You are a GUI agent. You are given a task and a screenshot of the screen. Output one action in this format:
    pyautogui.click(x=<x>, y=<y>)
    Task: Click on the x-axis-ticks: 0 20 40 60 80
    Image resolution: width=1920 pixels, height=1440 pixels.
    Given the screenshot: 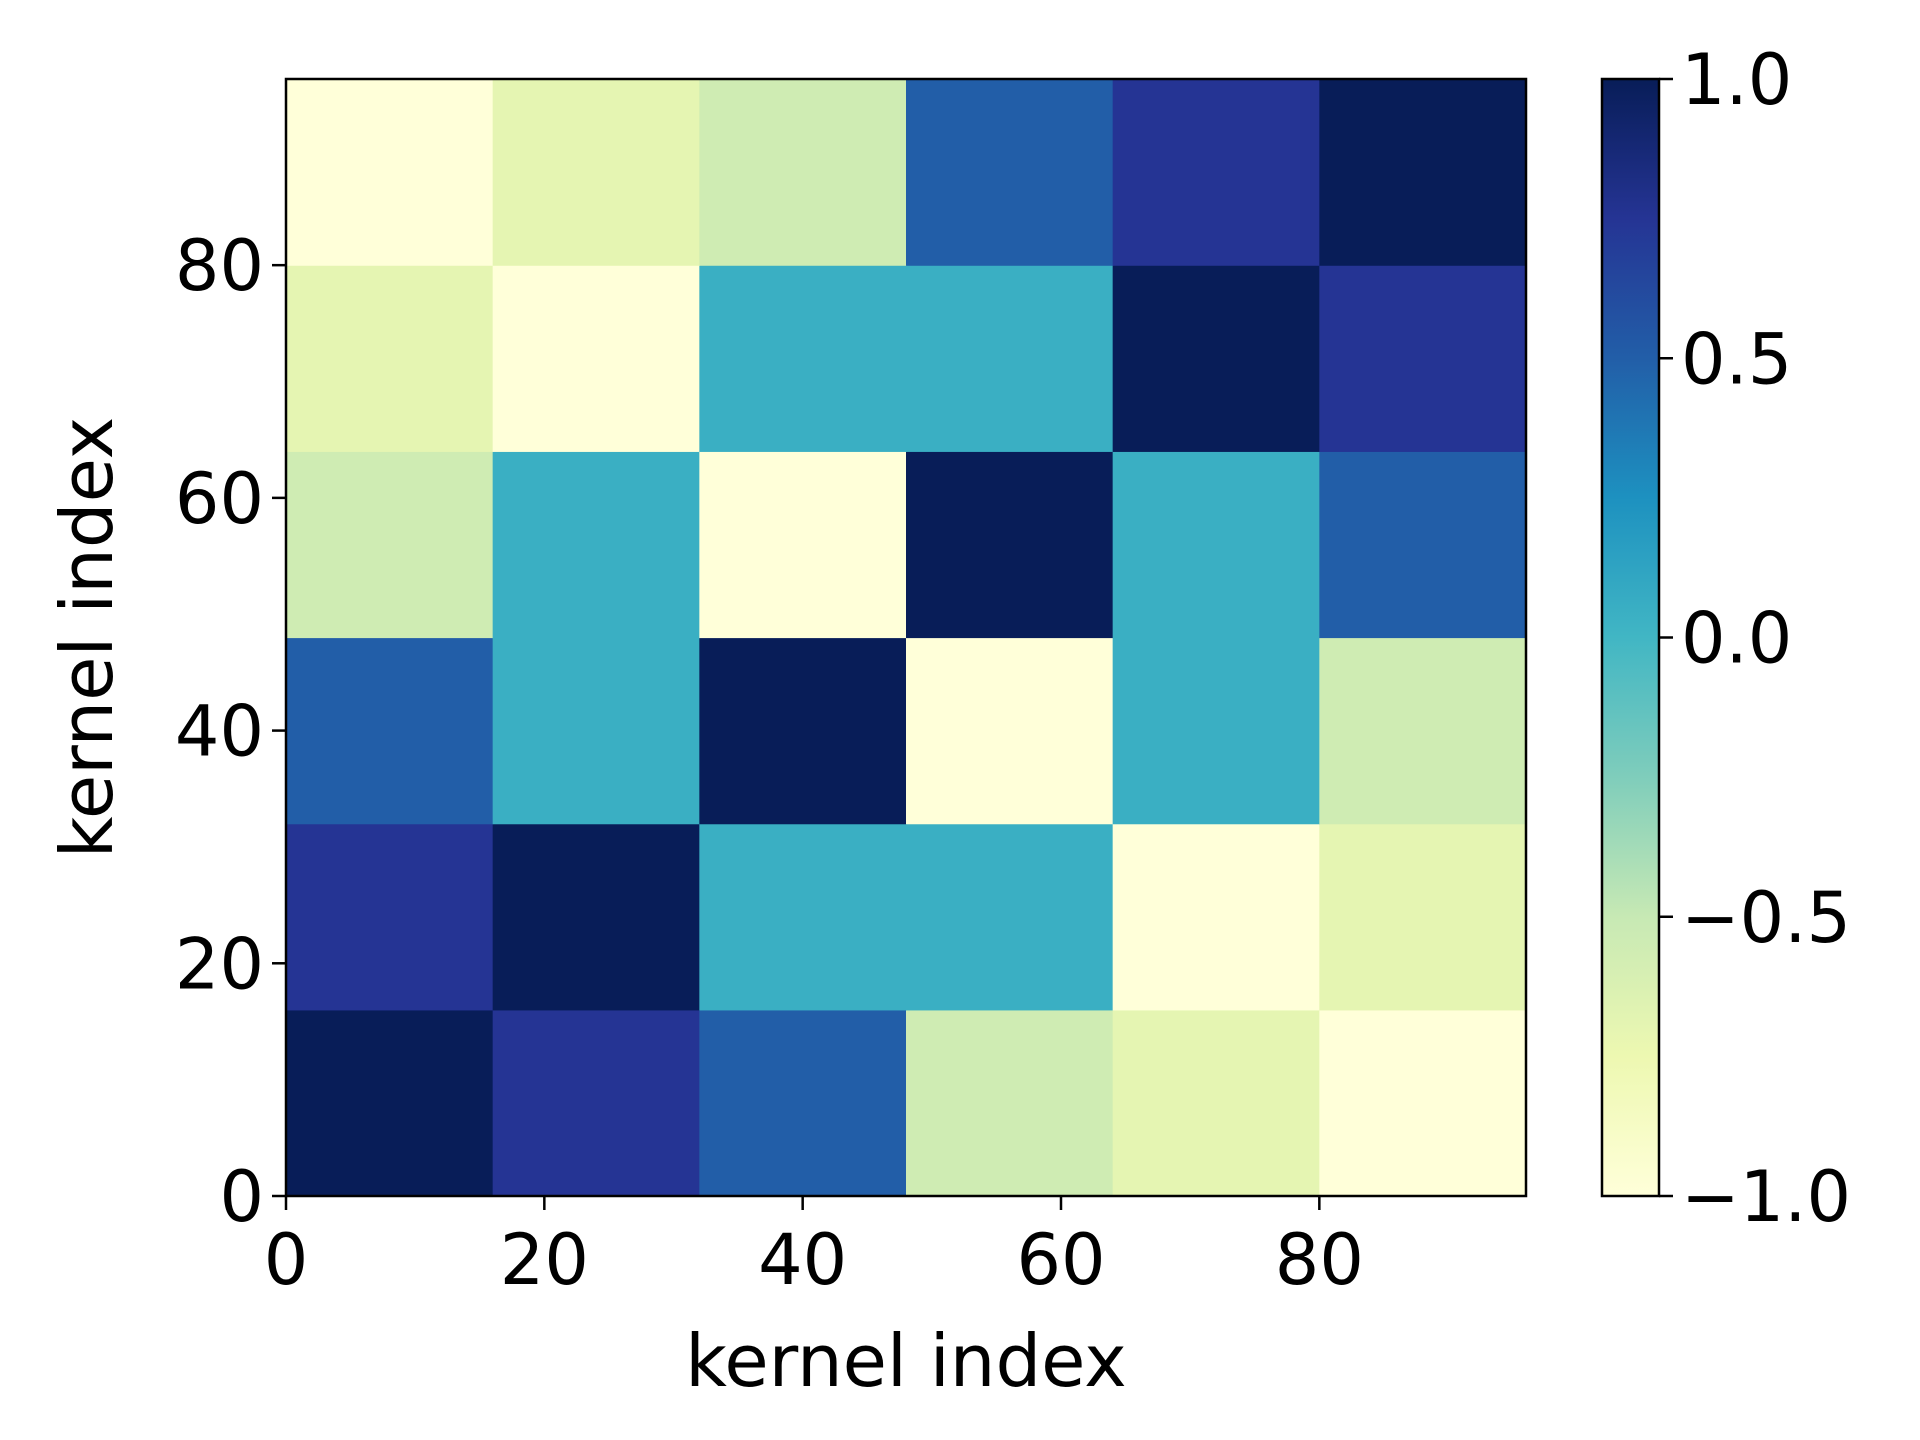 What is the action you would take?
    pyautogui.click(x=814, y=1248)
    